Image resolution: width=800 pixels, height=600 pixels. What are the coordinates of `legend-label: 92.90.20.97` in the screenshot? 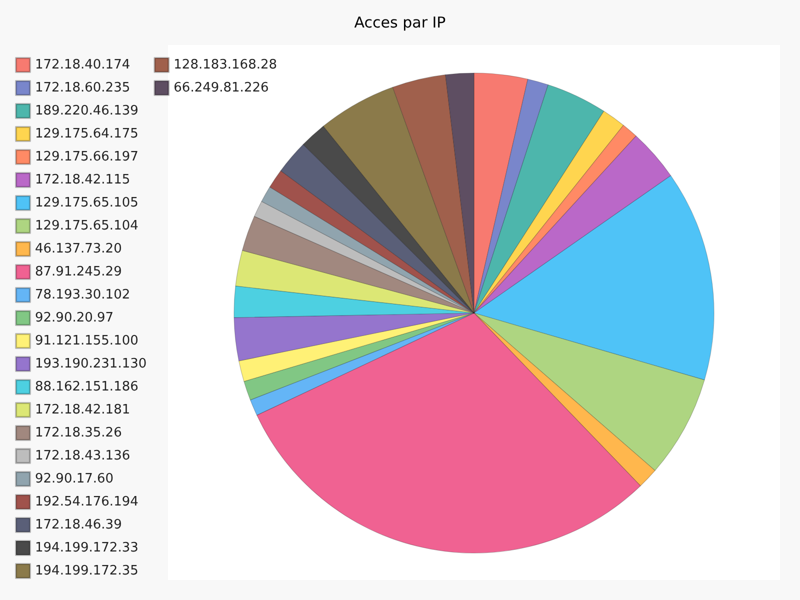 It's located at (74, 318).